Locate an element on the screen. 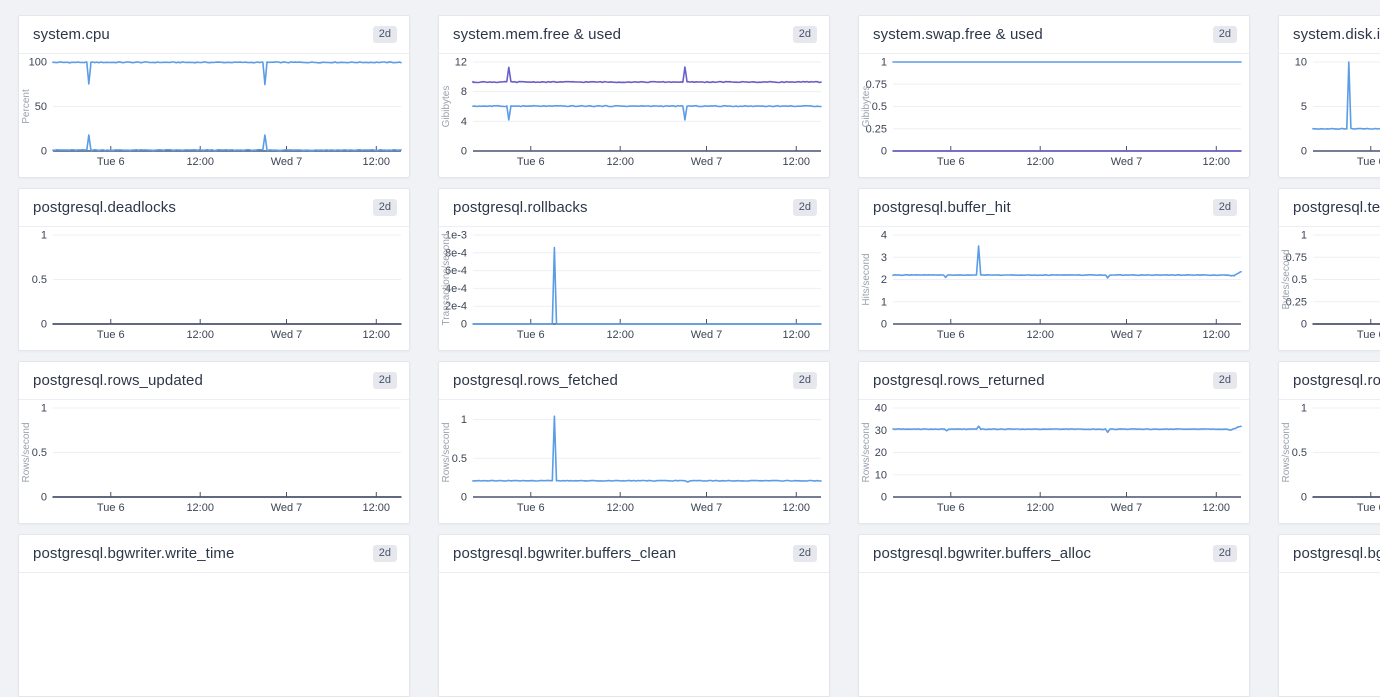 This screenshot has height=697, width=1380. panel-header: system.mem.free & used 2d is located at coordinates (634, 35).